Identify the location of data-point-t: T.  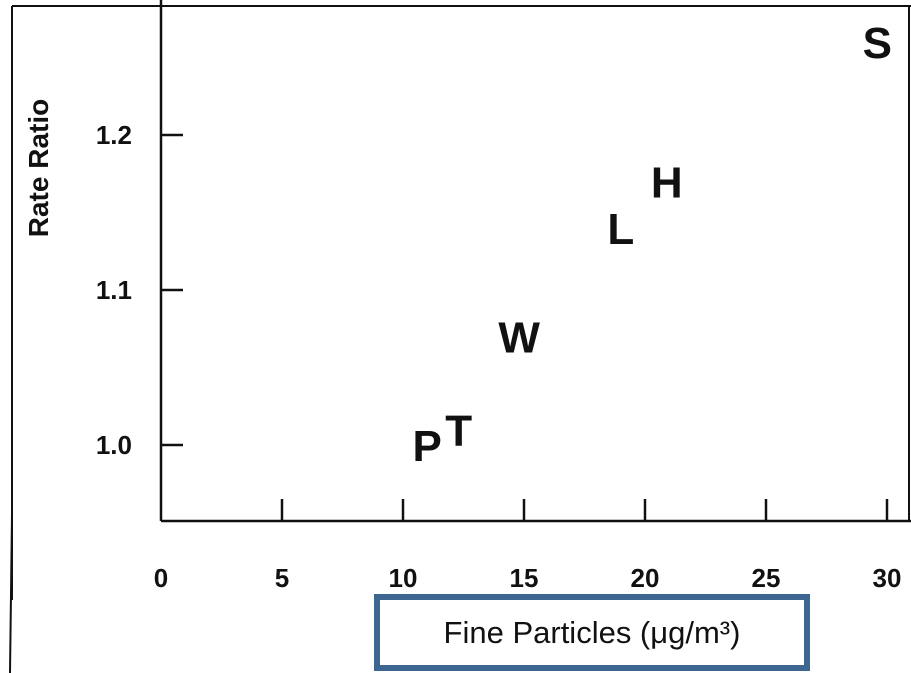
(458, 431).